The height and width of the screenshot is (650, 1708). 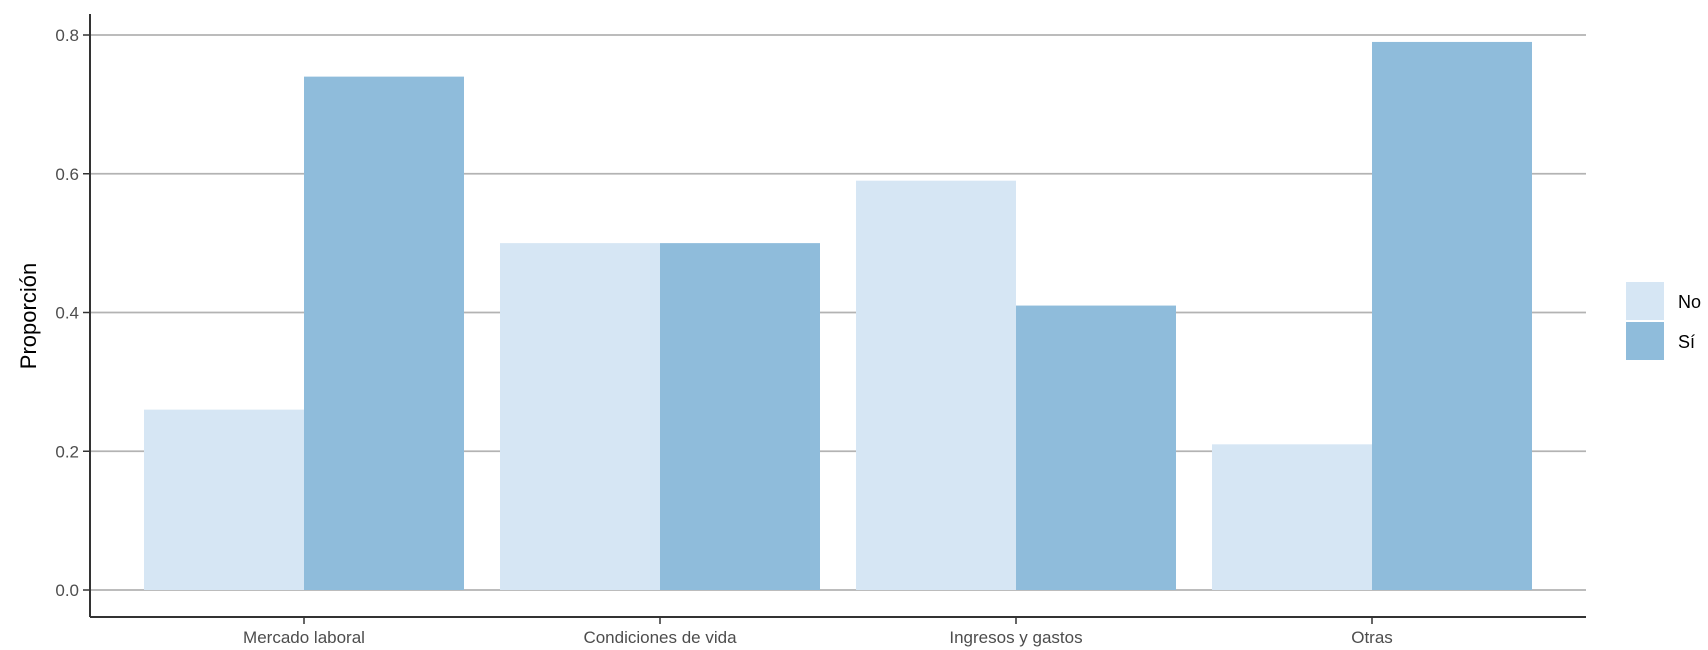 I want to click on x-tick-label: Ingresos y gastos, so click(x=1015, y=637).